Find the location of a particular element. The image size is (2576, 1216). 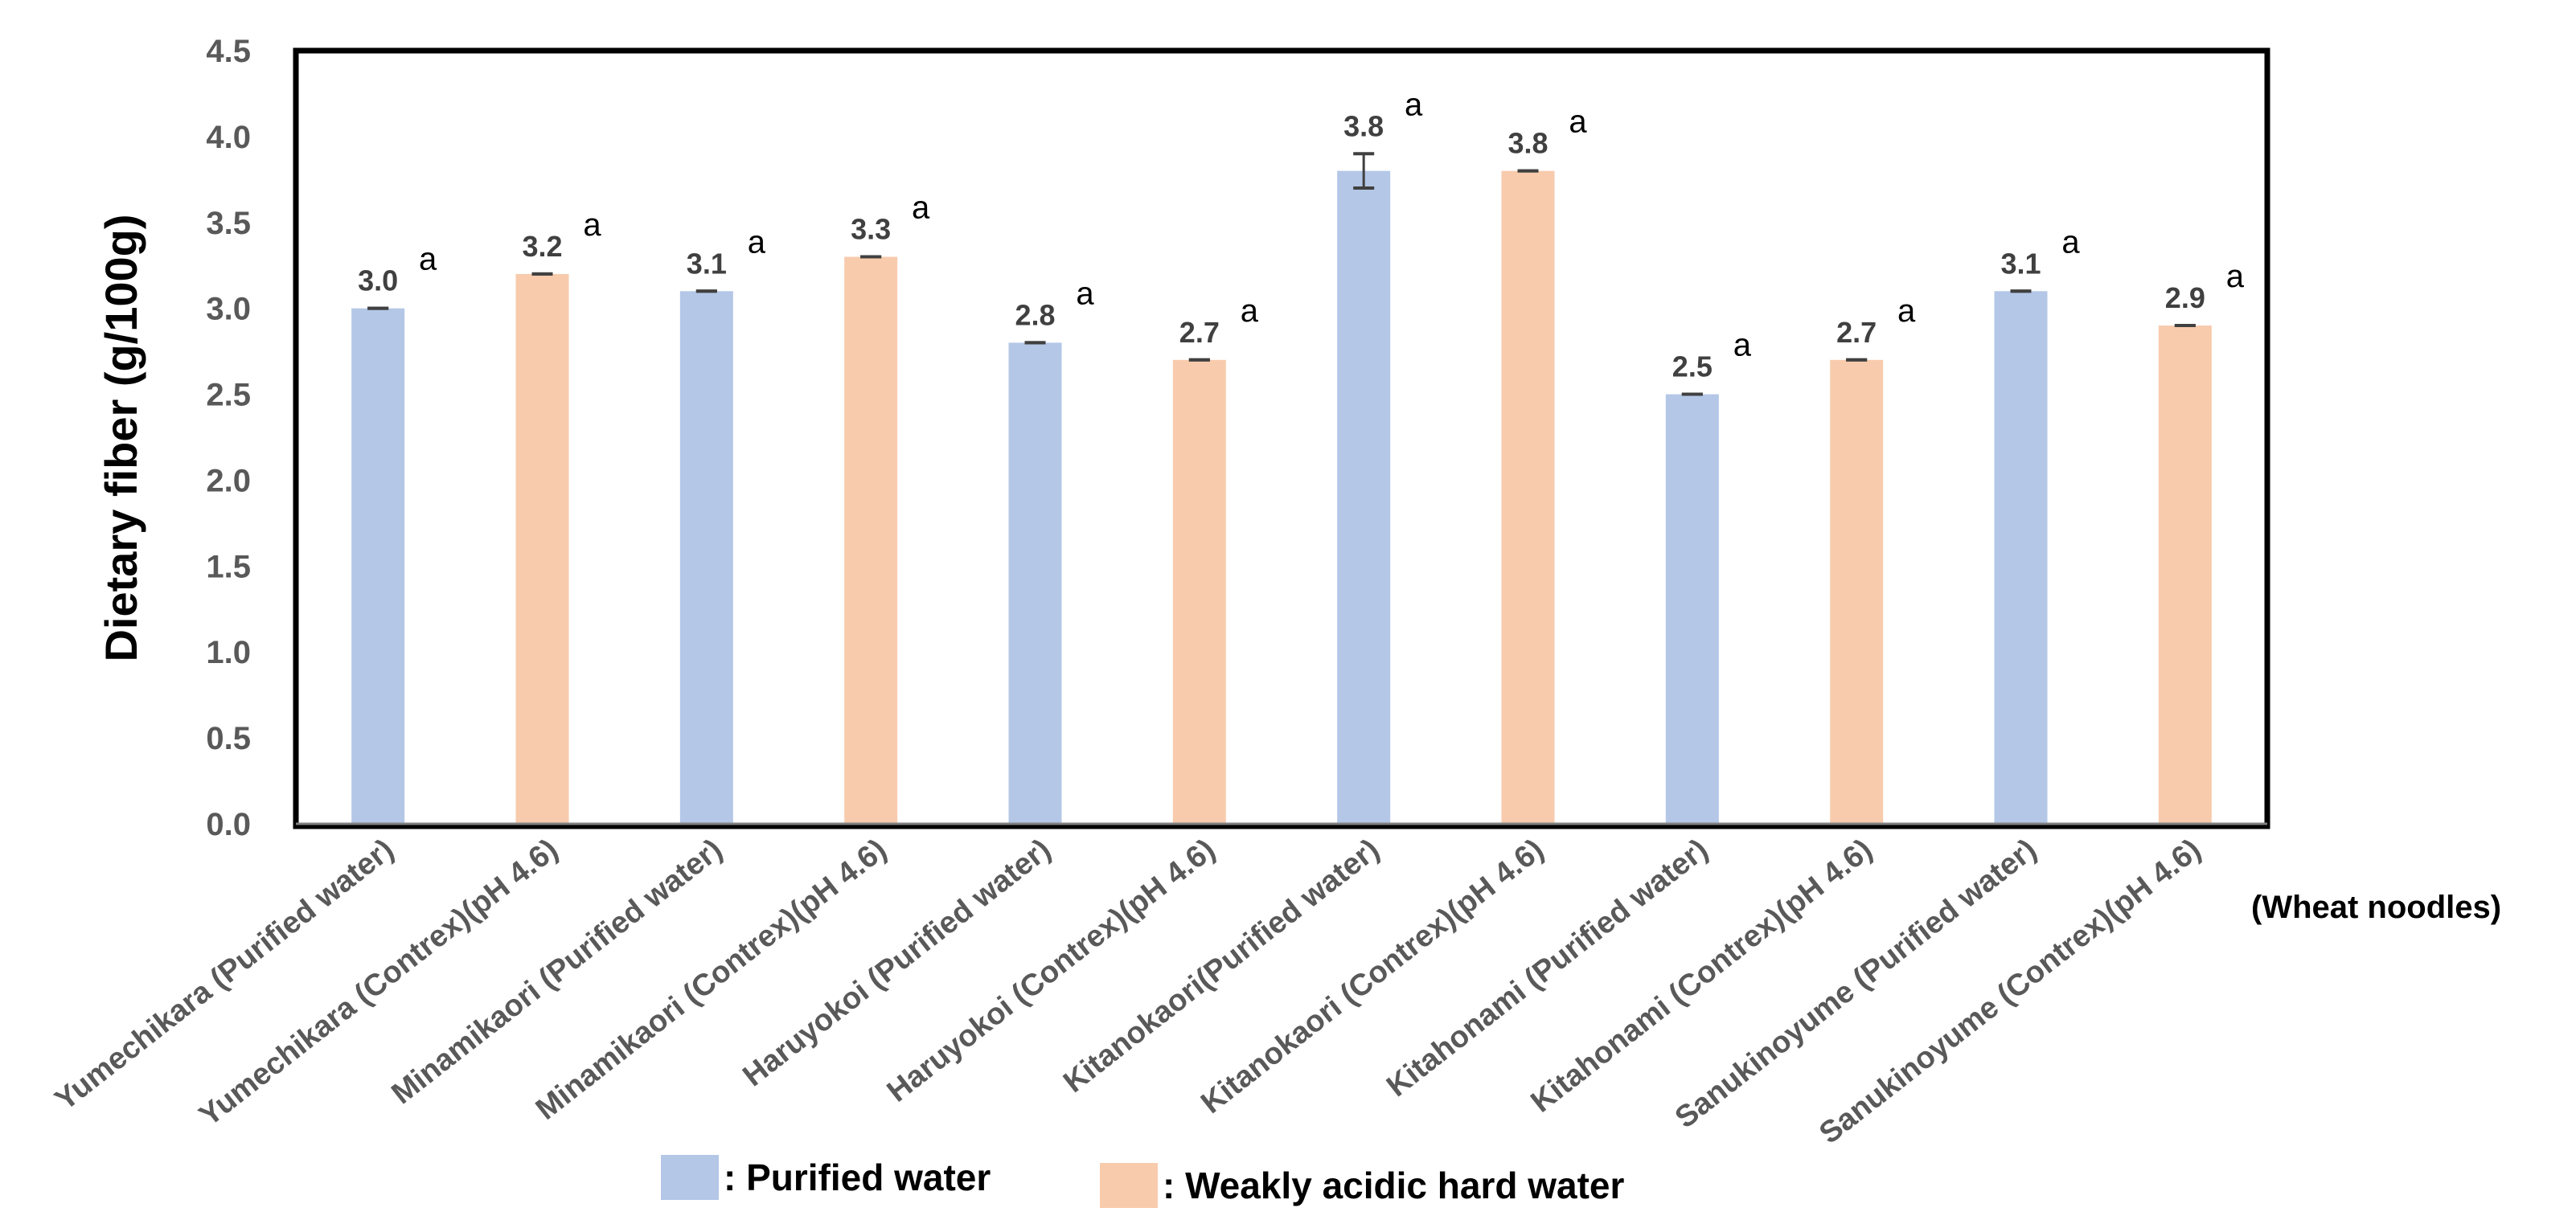

x-tick-label: Haruyokoi (Purified water) is located at coordinates (896, 963).